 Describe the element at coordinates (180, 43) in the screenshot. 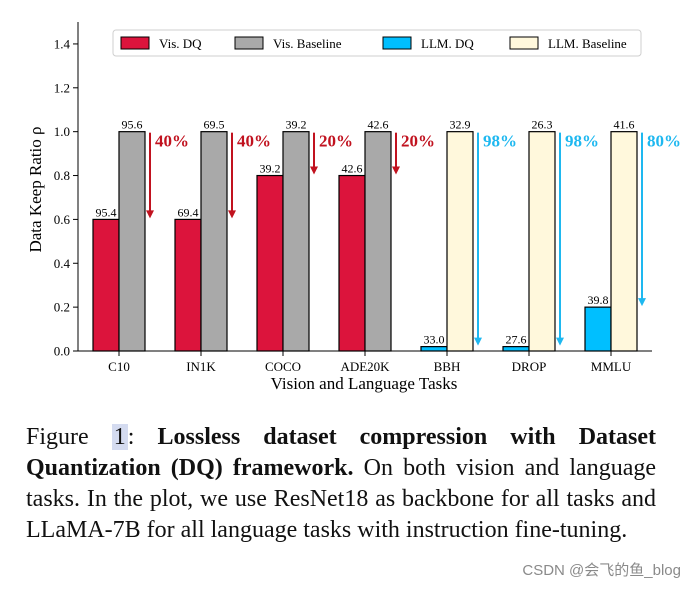

I see `legend-label: Vis. DQ` at that location.